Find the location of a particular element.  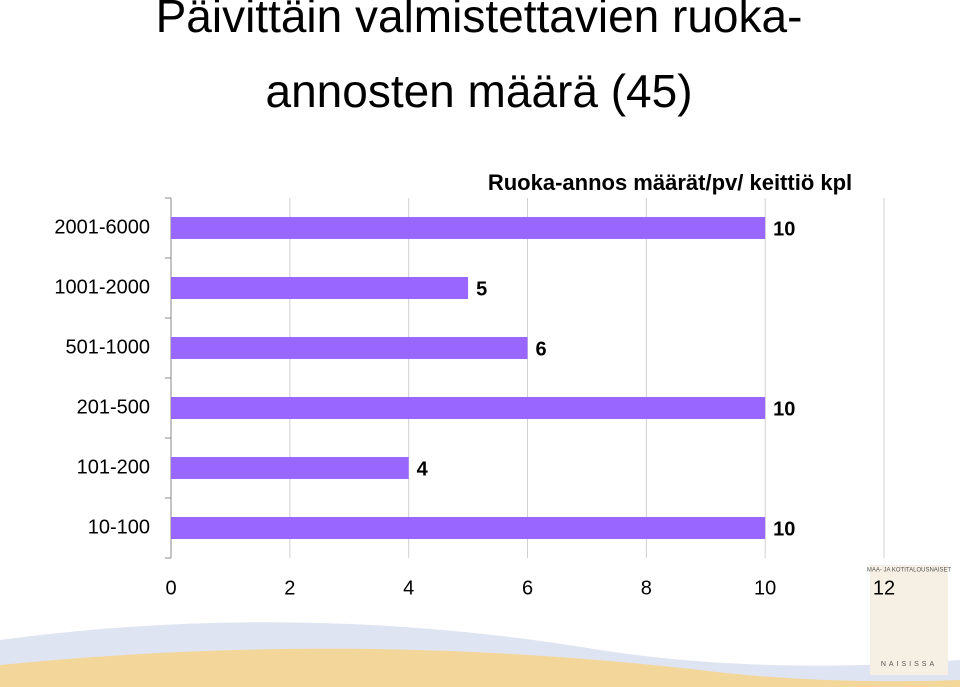

slide-title: annosten määrä (45) is located at coordinates (478, 91).